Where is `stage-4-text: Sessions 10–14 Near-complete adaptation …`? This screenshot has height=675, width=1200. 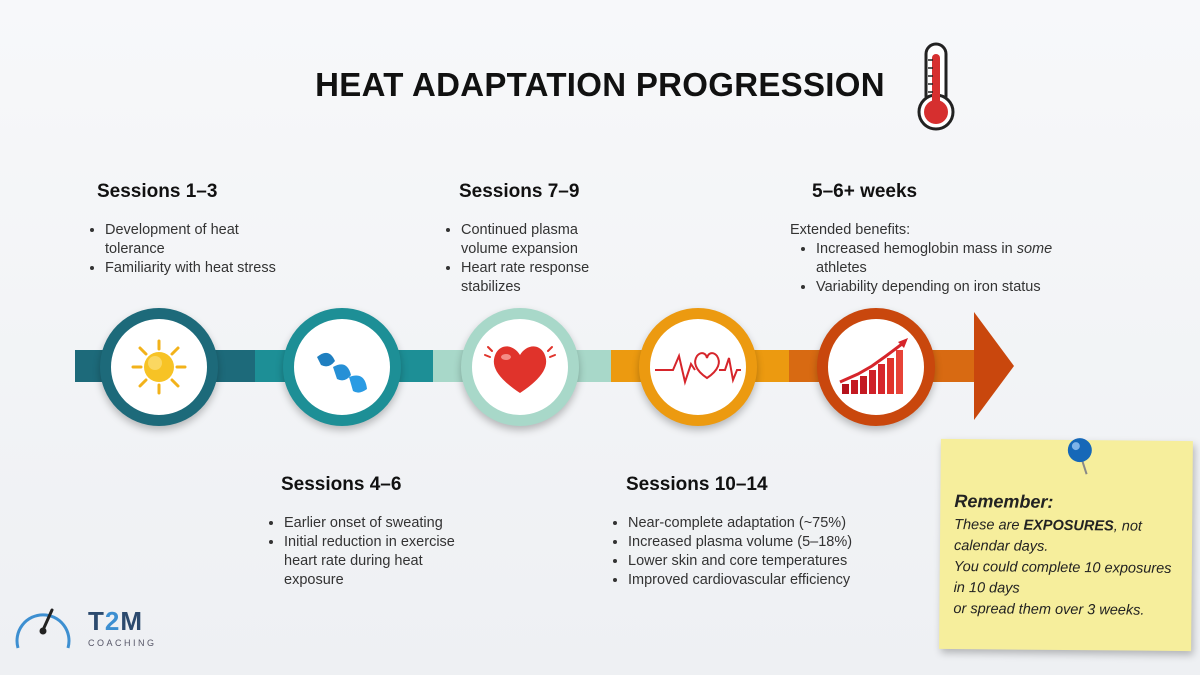
stage-4-text: Sessions 10–14 Near-complete adaptation … is located at coordinates (745, 532).